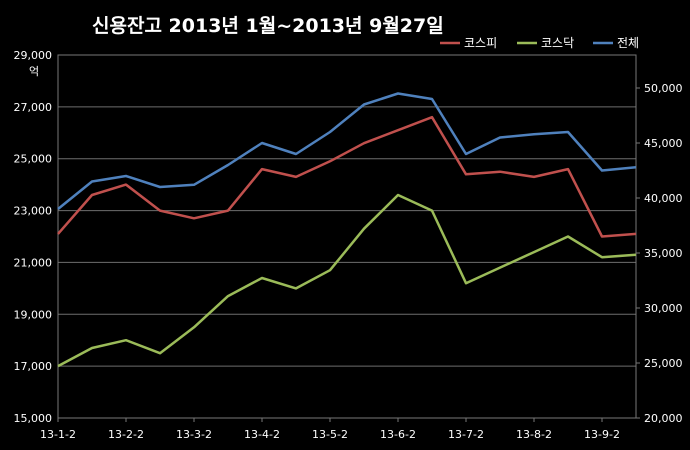 The height and width of the screenshot is (450, 690). What do you see at coordinates (33, 262) in the screenshot?
I see `left-tick-label: 21,000` at bounding box center [33, 262].